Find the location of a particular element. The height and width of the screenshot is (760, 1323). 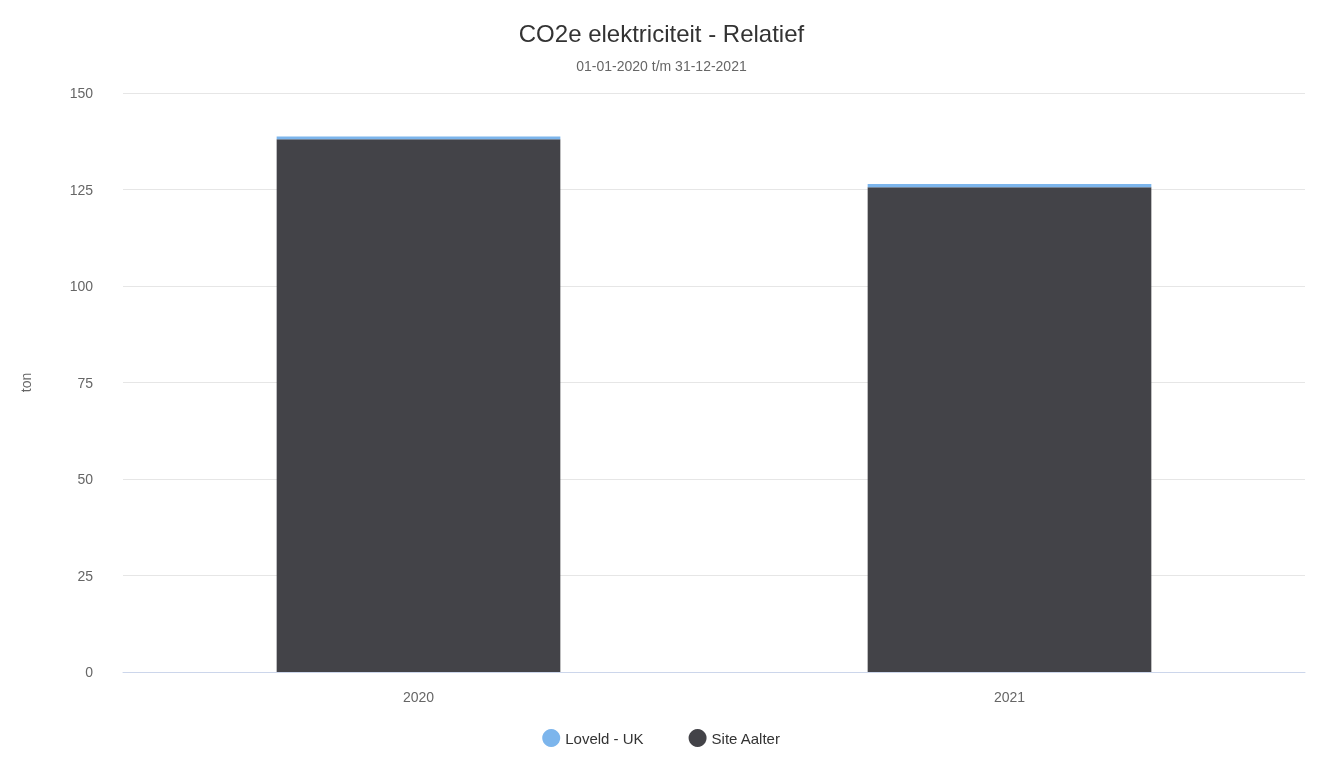

legend-label: Loveld - UK is located at coordinates (604, 738).